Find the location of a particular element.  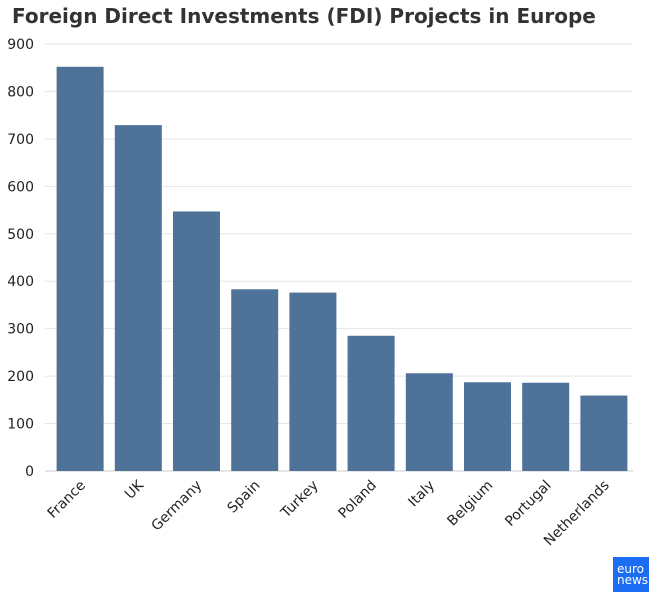

bar-belgium is located at coordinates (487, 426).